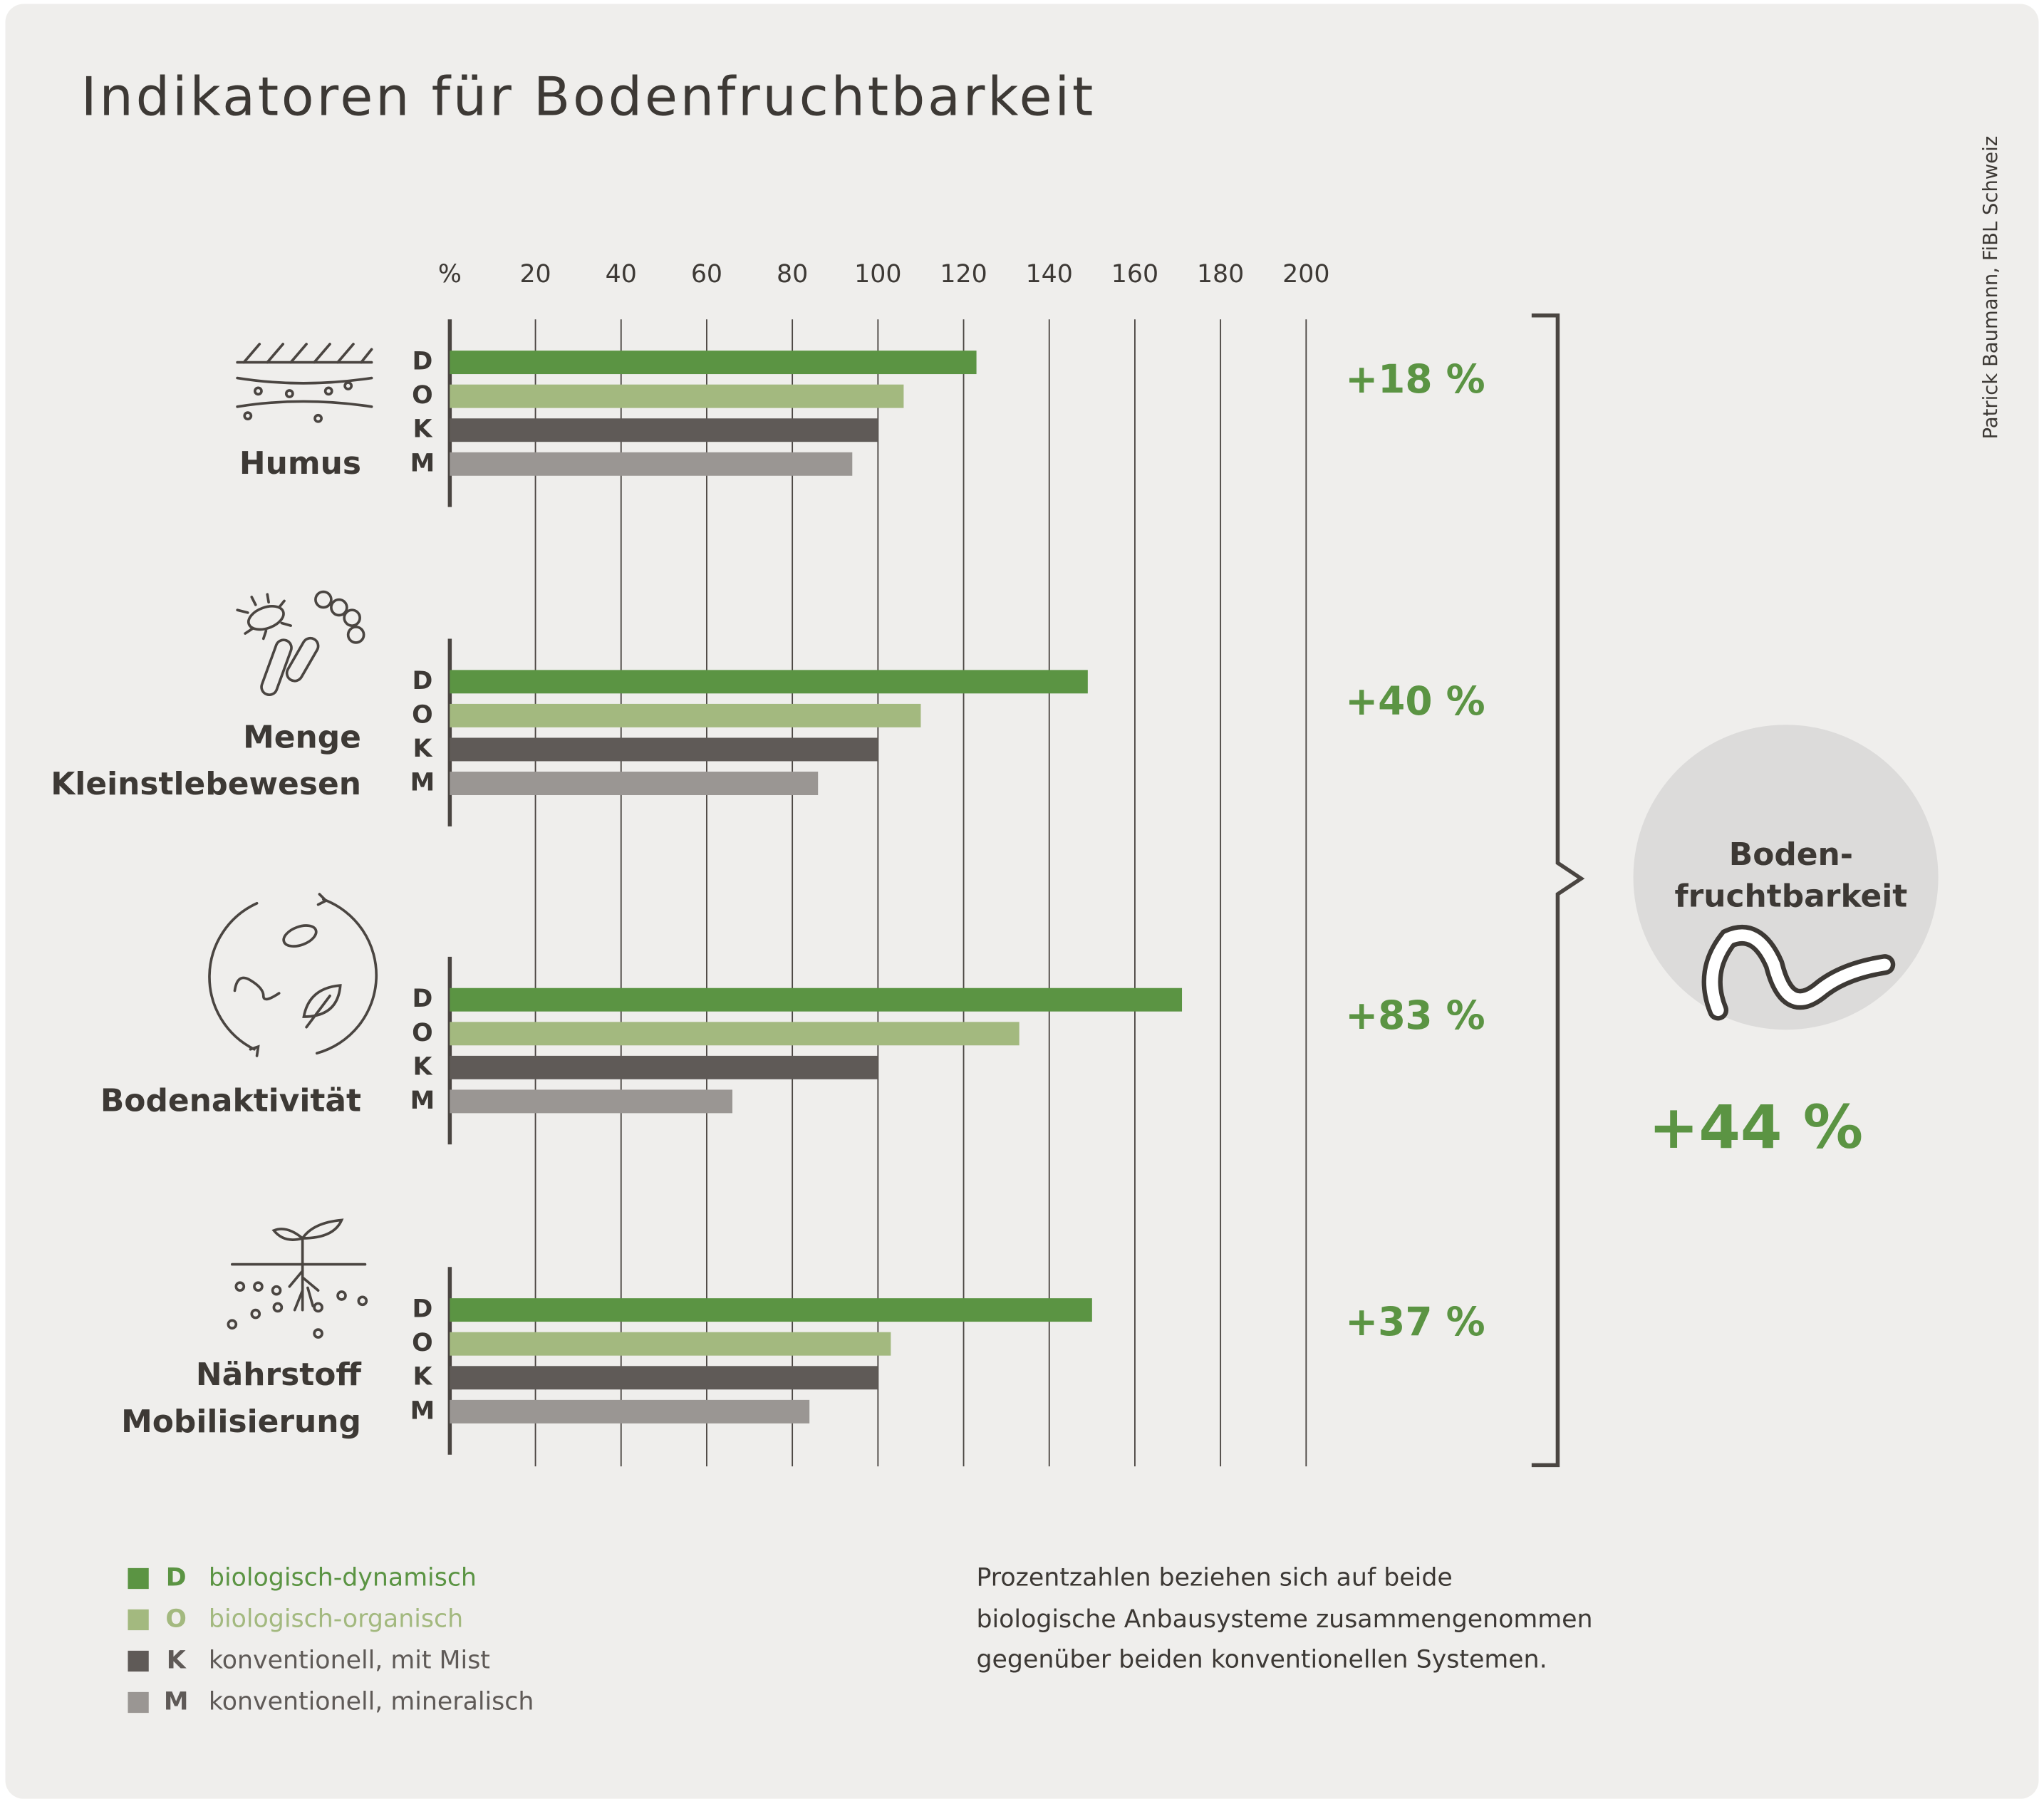 The image size is (2044, 1804). Describe the element at coordinates (621, 274) in the screenshot. I see `x-tick-label: 40` at that location.